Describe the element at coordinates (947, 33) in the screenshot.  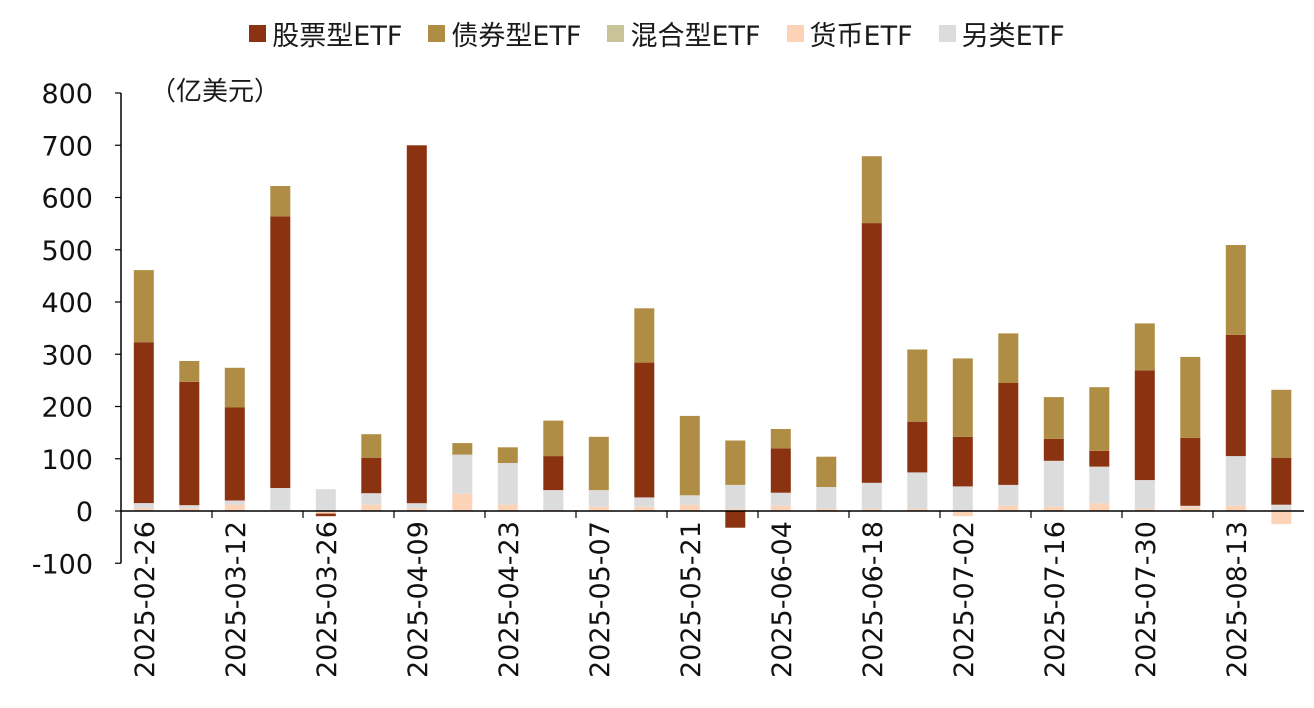
I see `legend-swatch-alt` at that location.